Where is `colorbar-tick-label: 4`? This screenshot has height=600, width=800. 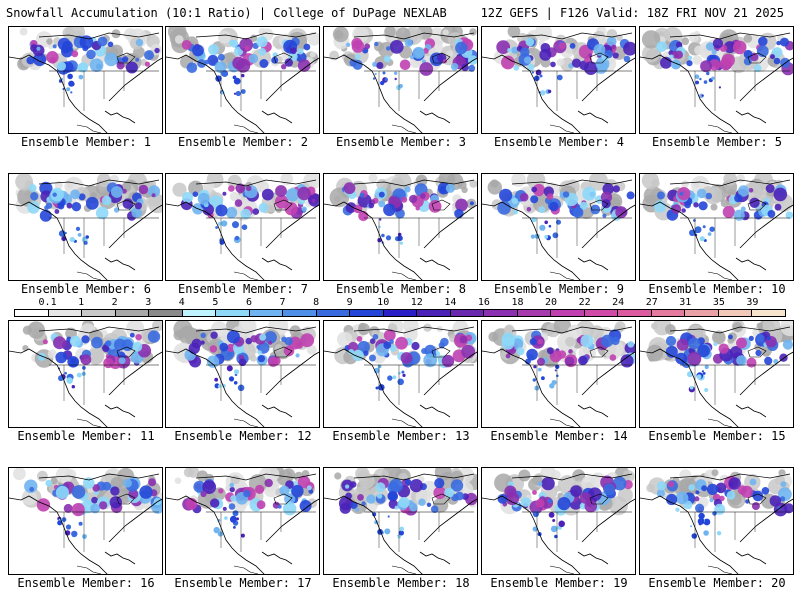 colorbar-tick-label: 4 is located at coordinates (181, 302).